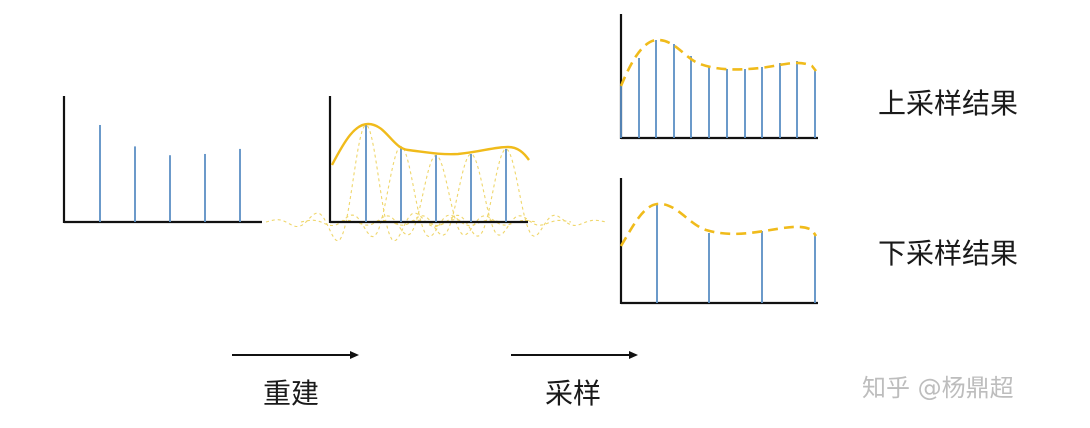 The image size is (1090, 428). I want to click on upsampled-axes, so click(718, 77).